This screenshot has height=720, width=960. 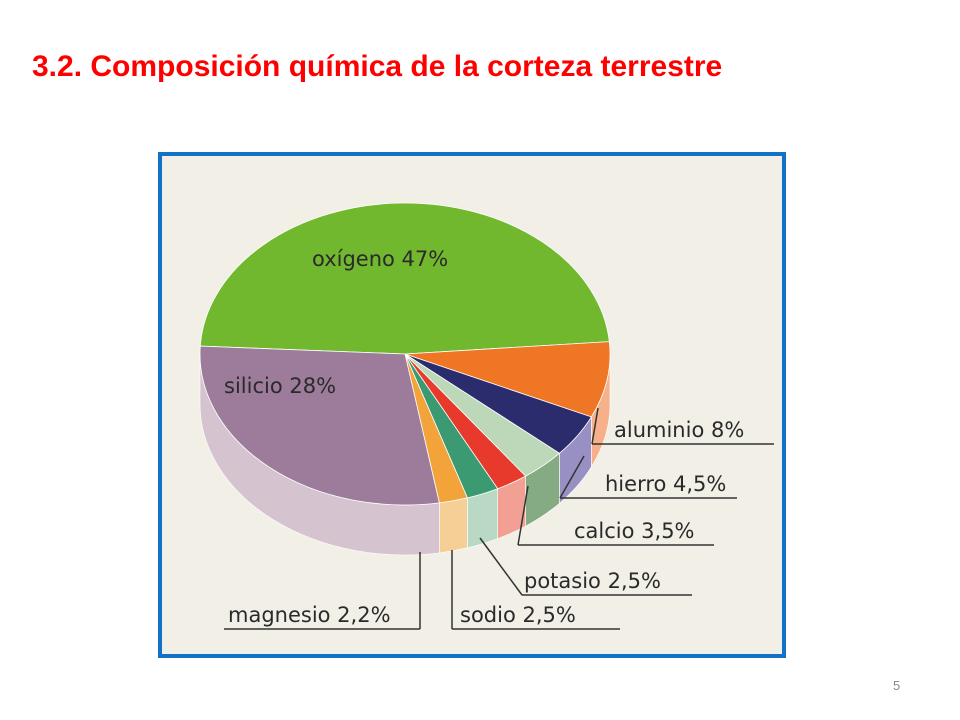 I want to click on label-hierro: hierro 4,5%, so click(x=665, y=484).